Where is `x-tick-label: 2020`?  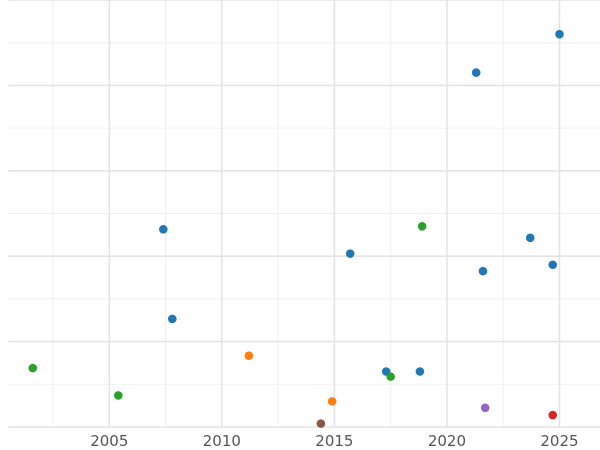
x-tick-label: 2020 is located at coordinates (447, 441).